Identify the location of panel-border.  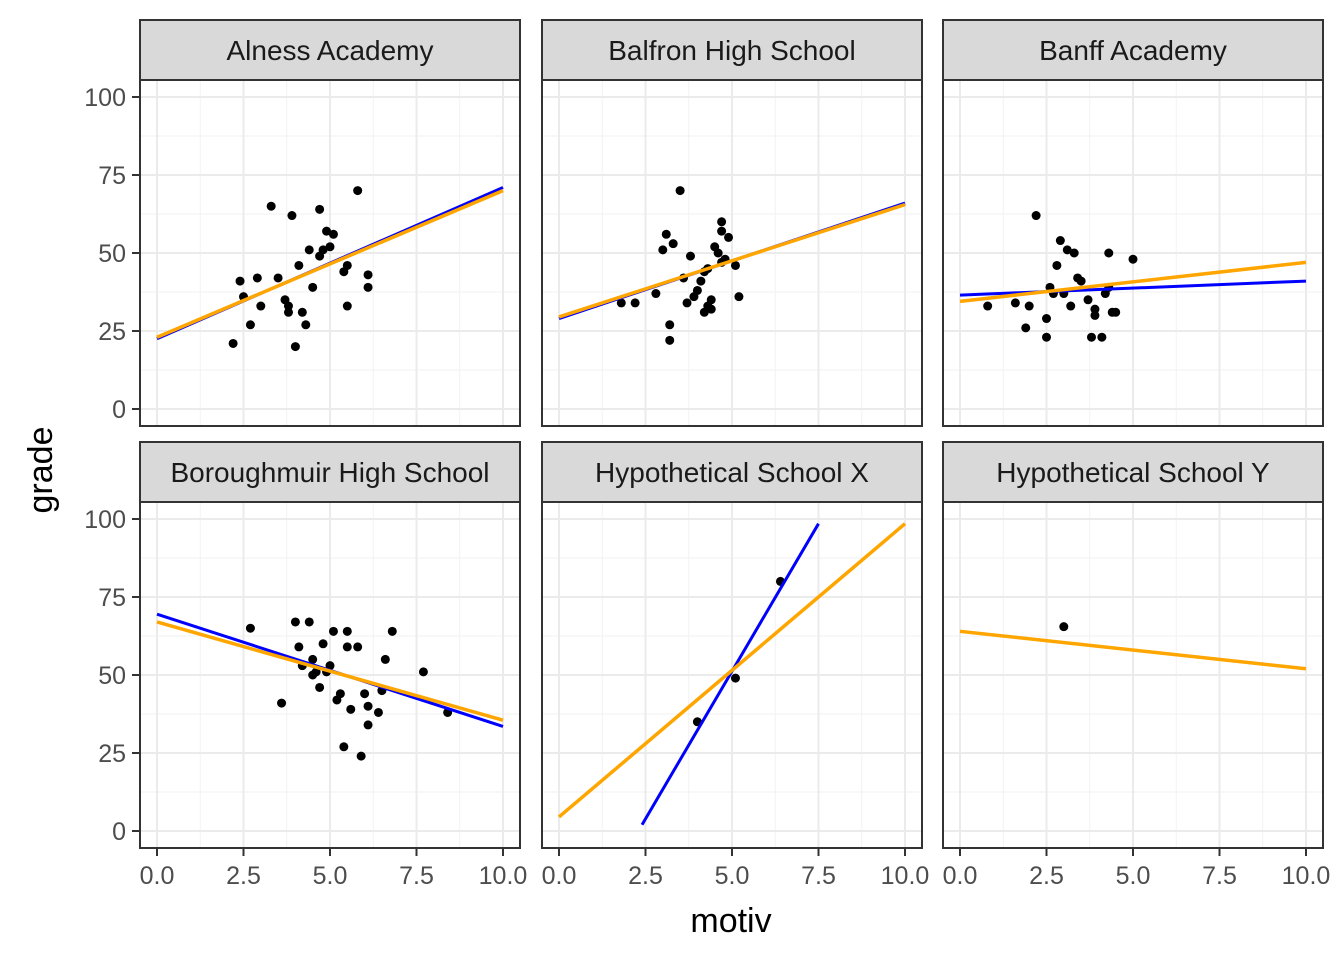
(1133, 253).